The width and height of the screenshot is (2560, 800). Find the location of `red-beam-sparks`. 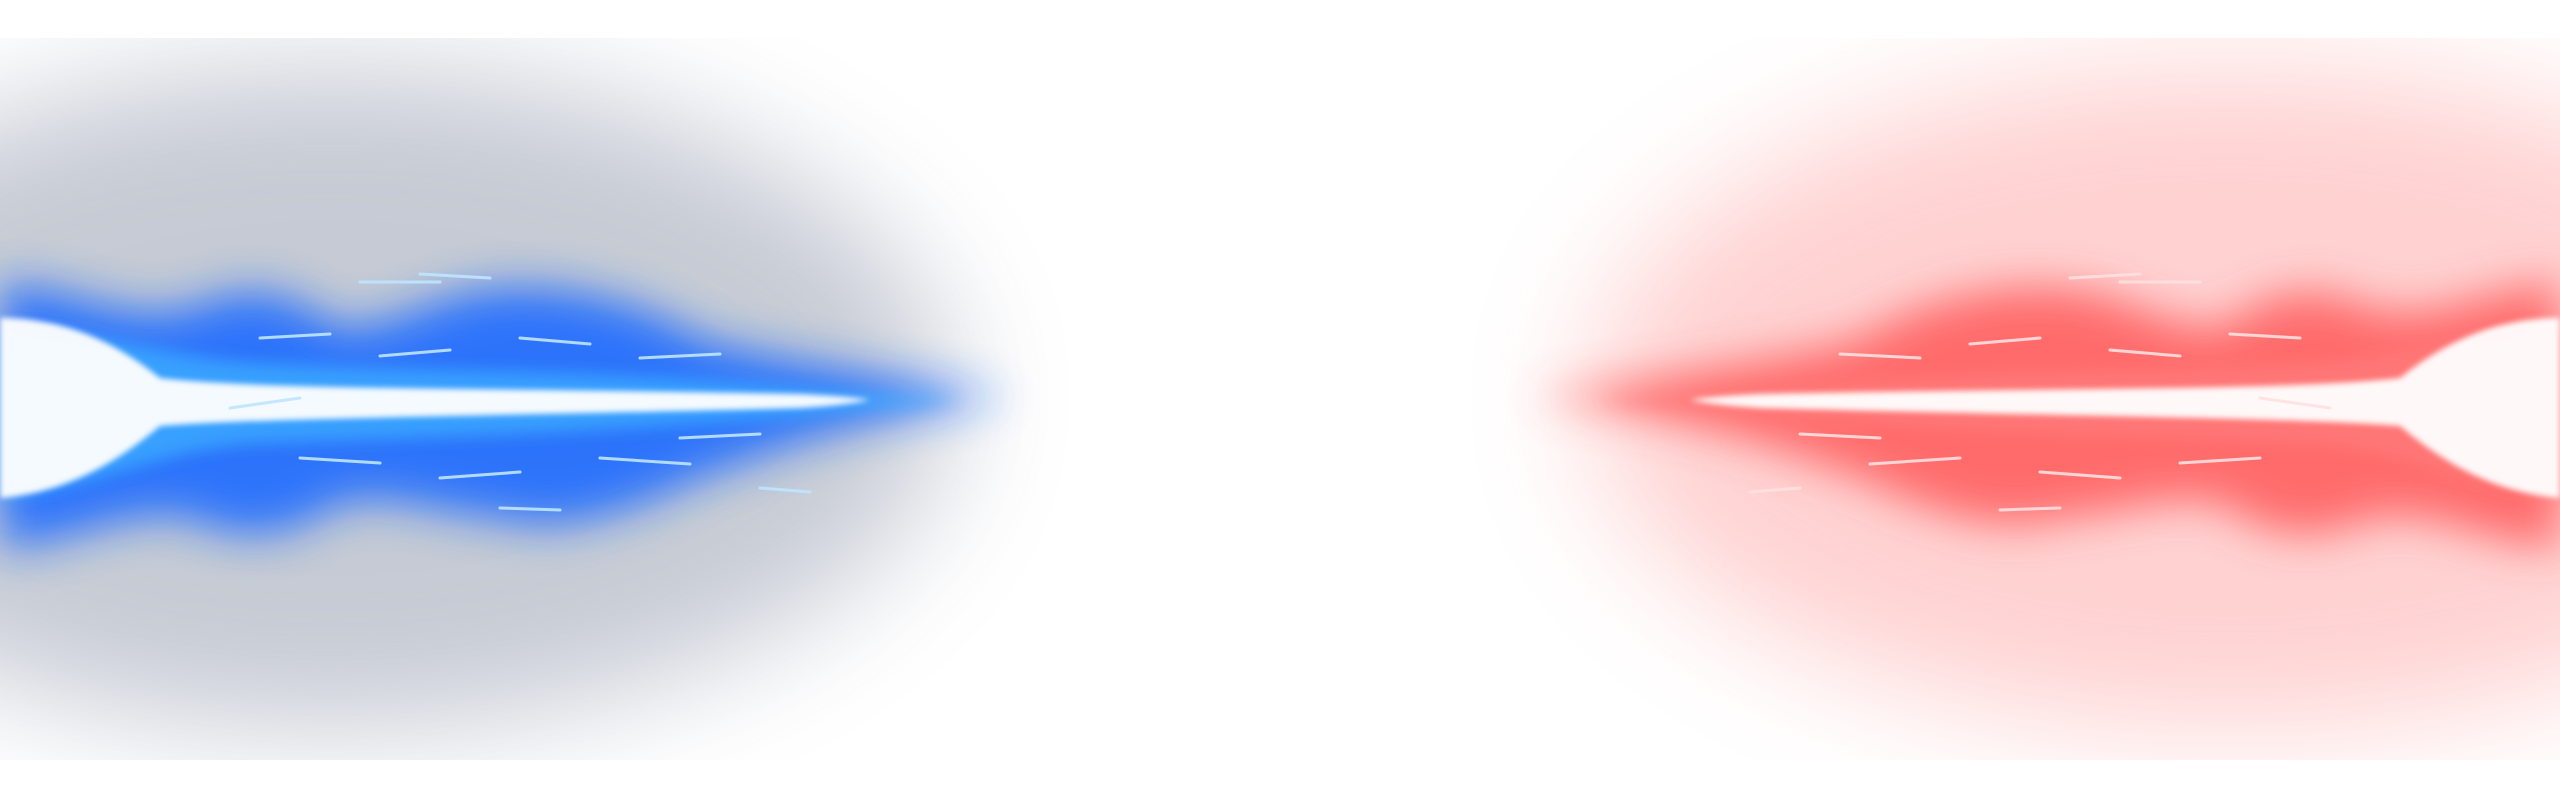

red-beam-sparks is located at coordinates (2040, 392).